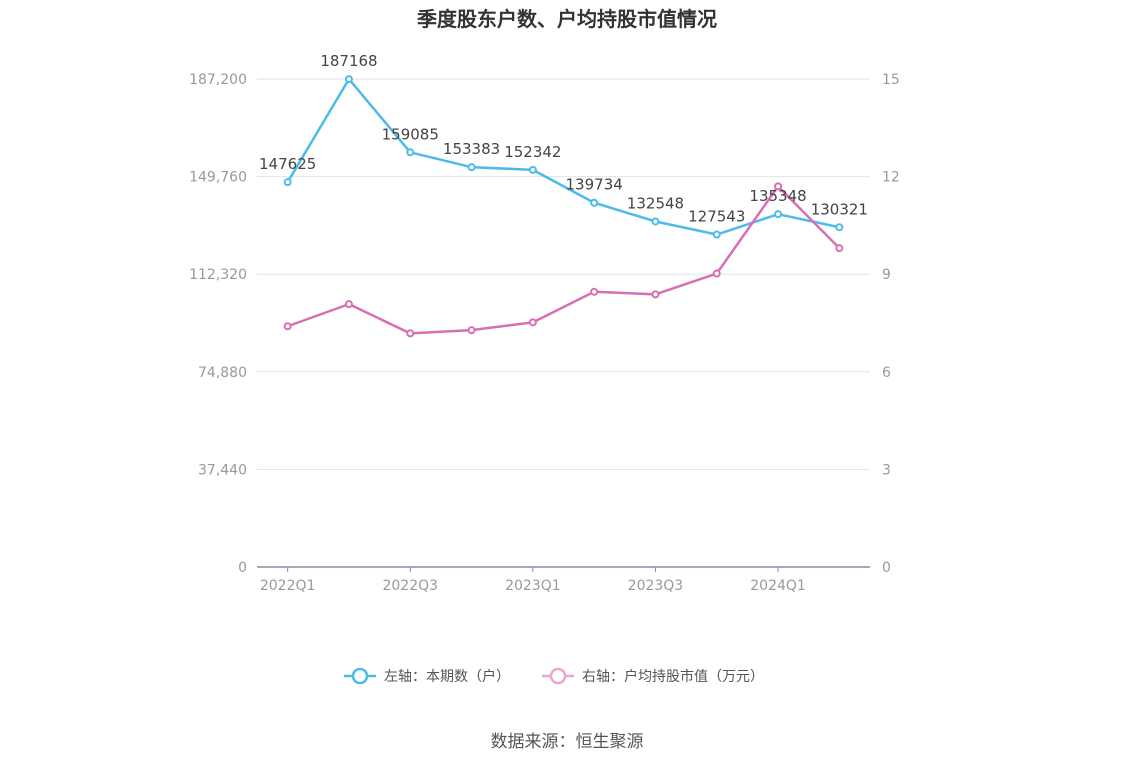  Describe the element at coordinates (778, 586) in the screenshot. I see `x-tick-label: 2024Q1` at that location.